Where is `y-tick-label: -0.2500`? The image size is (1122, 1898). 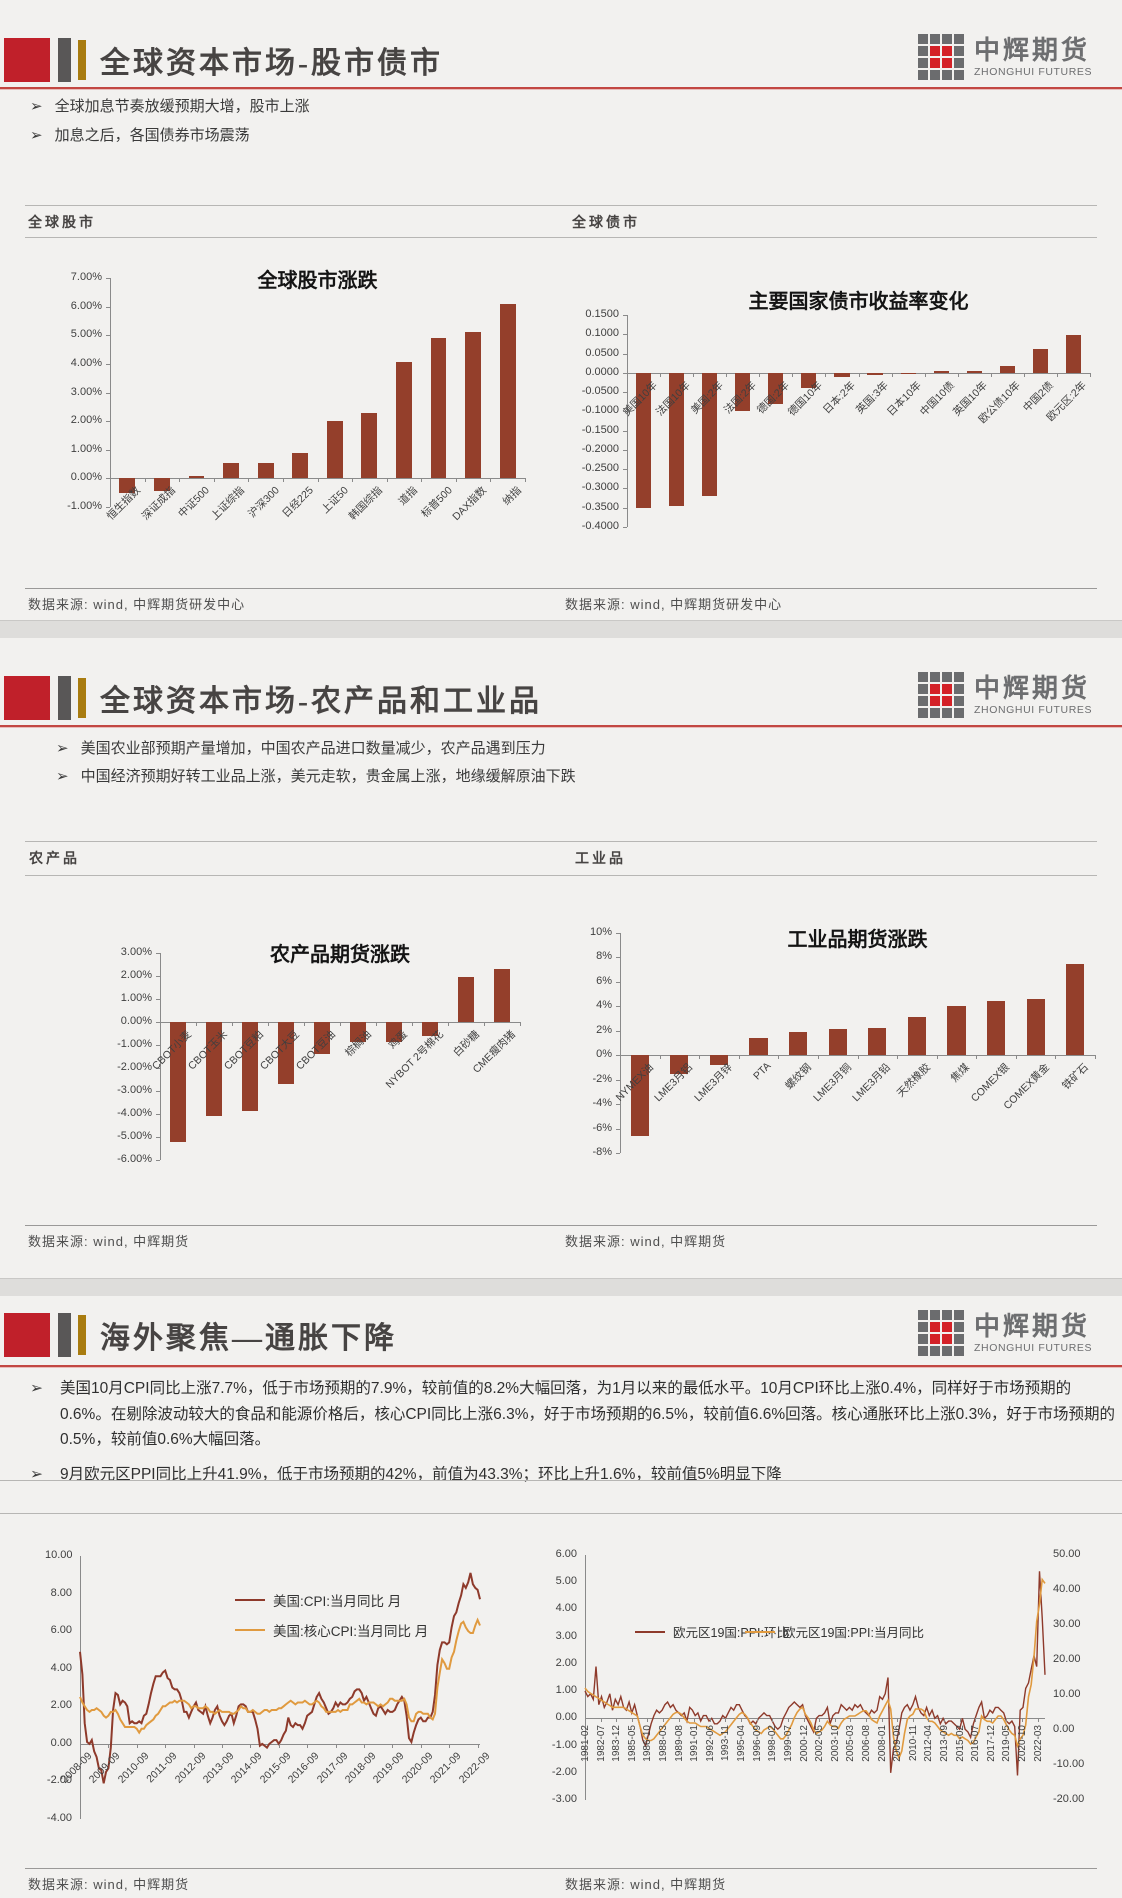
y-tick-label: -0.2500 is located at coordinates (600, 468).